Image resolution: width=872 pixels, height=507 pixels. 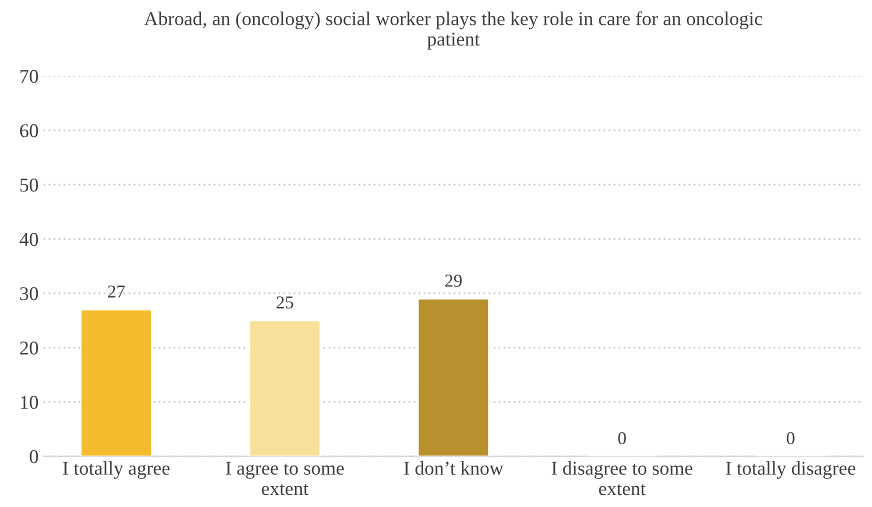 I want to click on y-tick-label: 0, so click(x=34, y=457).